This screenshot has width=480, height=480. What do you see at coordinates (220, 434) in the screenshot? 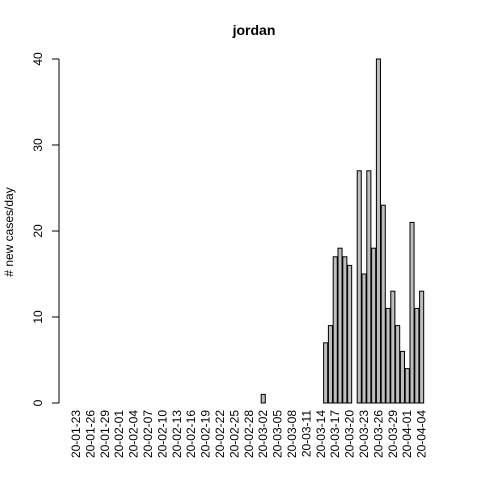
I see `x-tick-label: 20-02-22` at bounding box center [220, 434].